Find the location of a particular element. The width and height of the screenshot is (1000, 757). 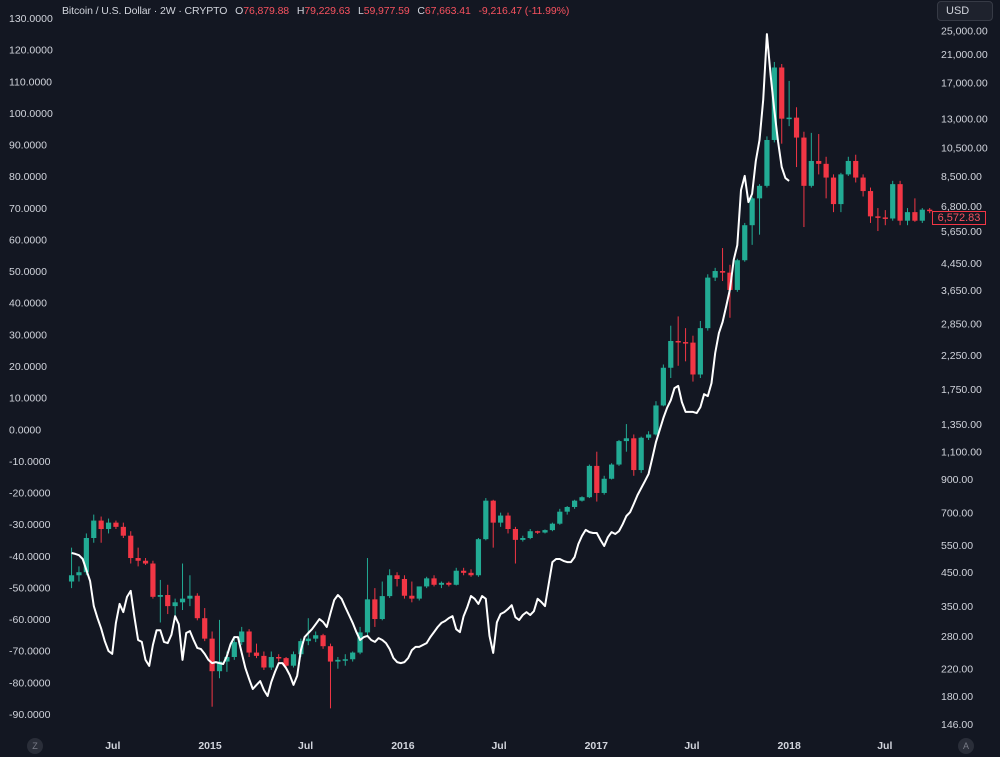

left-axis-tick-label: -70.0000 is located at coordinates (30, 652).